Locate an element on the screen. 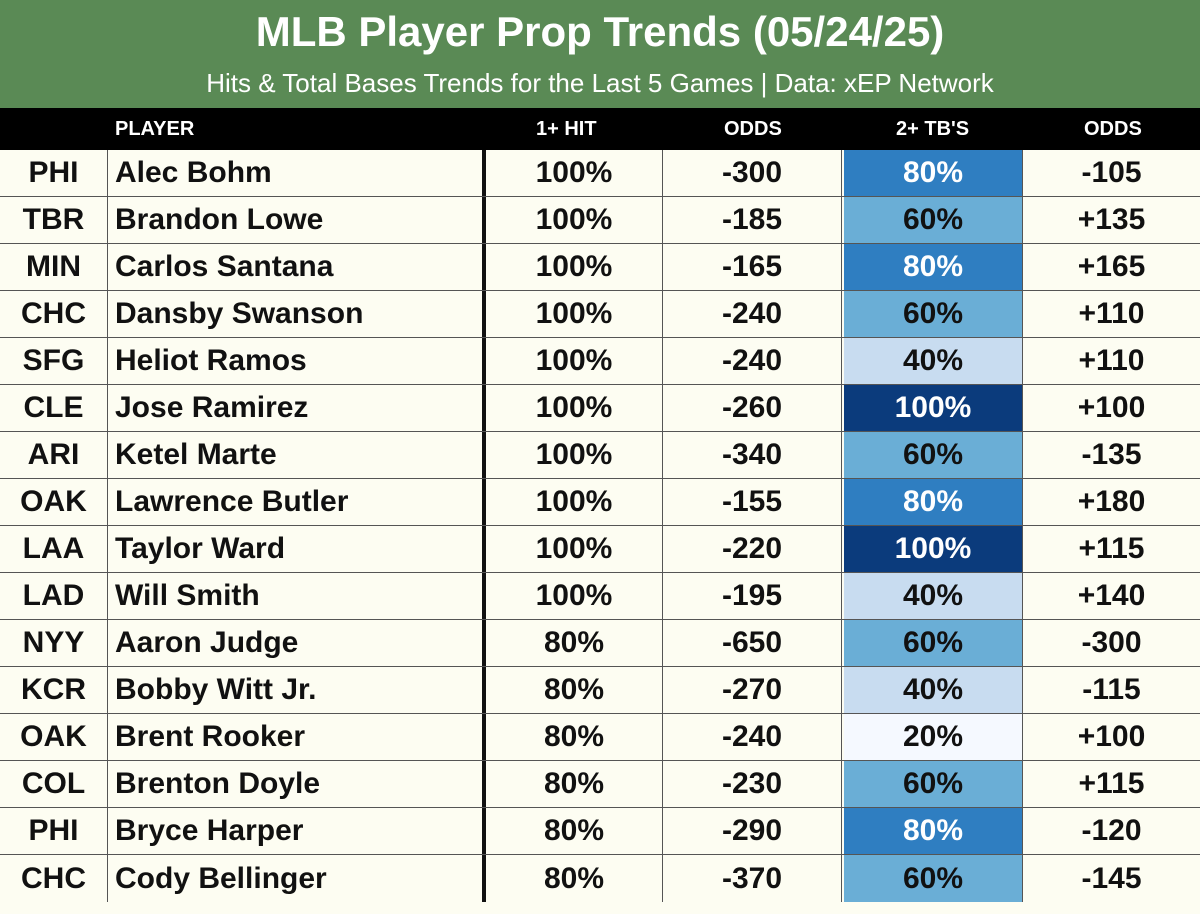  table-row: NYY Aaron Judge 80% -650 60% -300 is located at coordinates (600, 643).